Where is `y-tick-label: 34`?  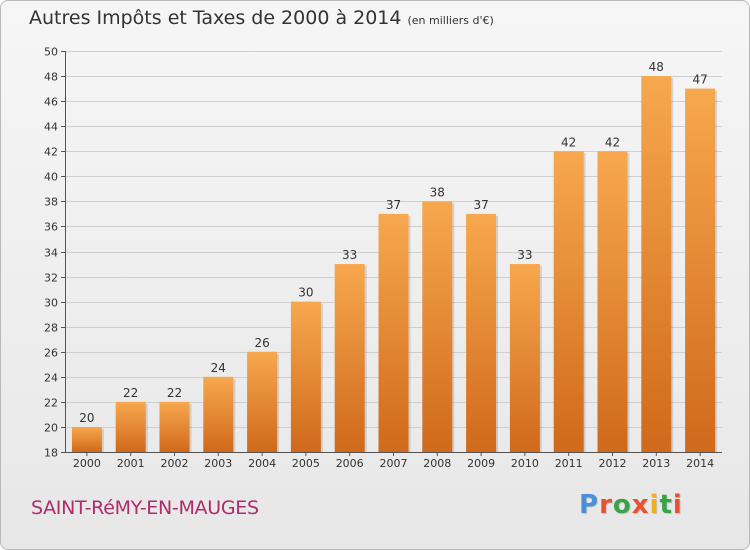 y-tick-label: 34 is located at coordinates (51, 253).